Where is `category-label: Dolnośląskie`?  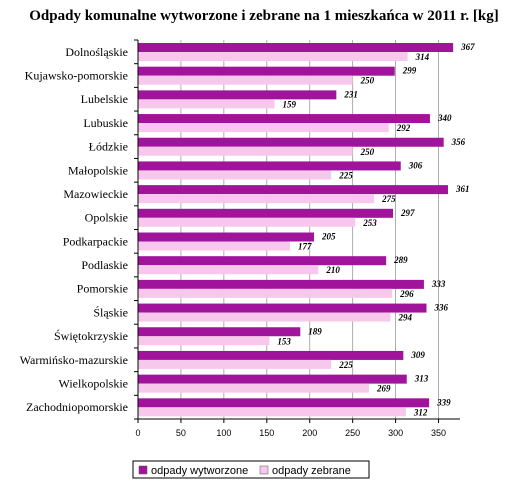 category-label: Dolnośląskie is located at coordinates (96, 52).